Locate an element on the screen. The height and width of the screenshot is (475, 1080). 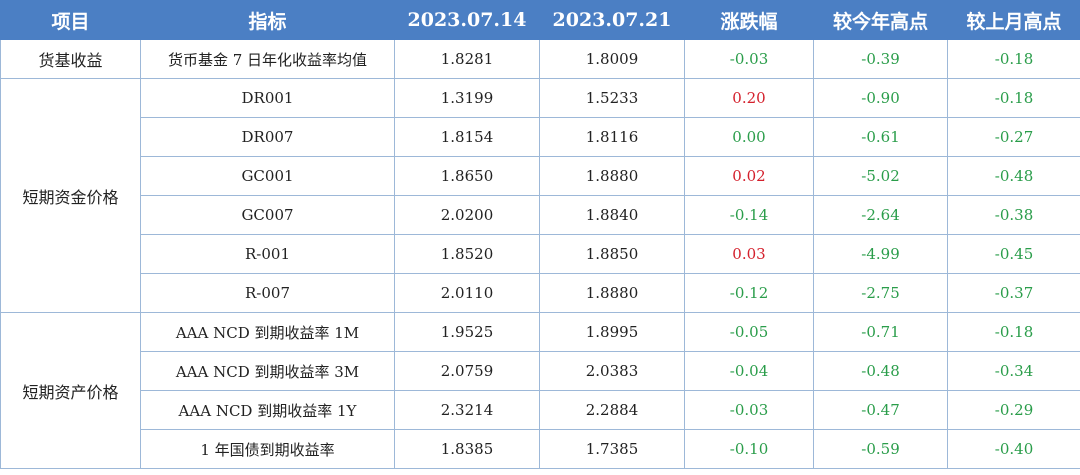
indicator-cell: 货币基金 7 日年化收益率均值 is located at coordinates (267, 59).